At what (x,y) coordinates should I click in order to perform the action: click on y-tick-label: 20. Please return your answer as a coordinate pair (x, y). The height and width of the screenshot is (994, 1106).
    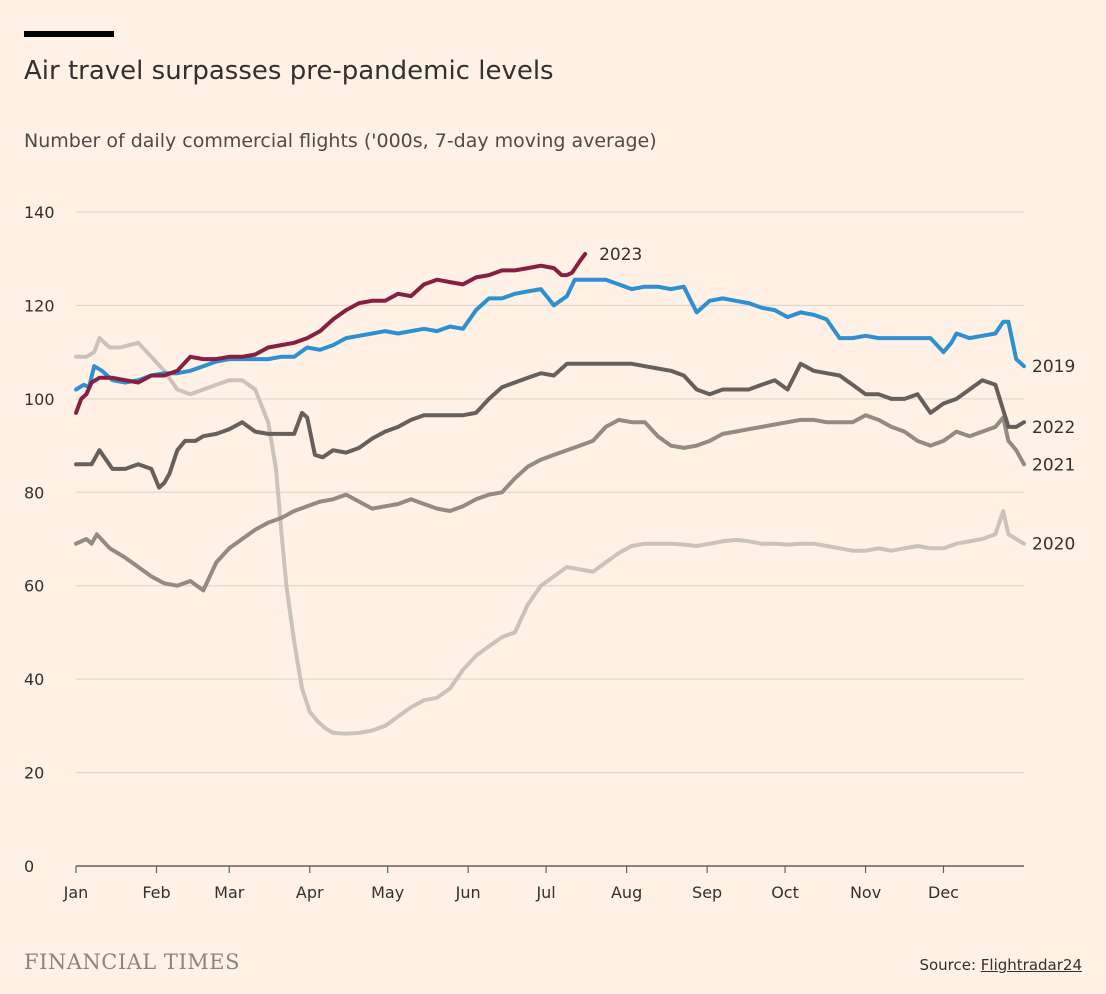
    Looking at the image, I should click on (34, 773).